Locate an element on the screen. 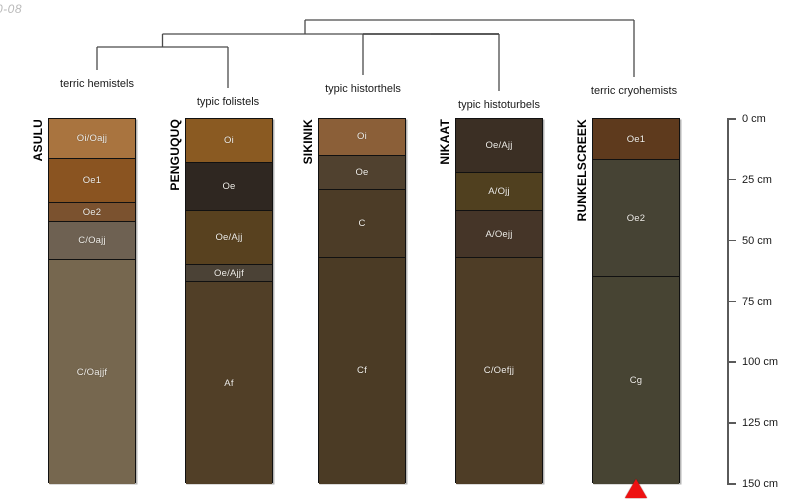 The width and height of the screenshot is (800, 500). red-triangle-marker is located at coordinates (636, 488).